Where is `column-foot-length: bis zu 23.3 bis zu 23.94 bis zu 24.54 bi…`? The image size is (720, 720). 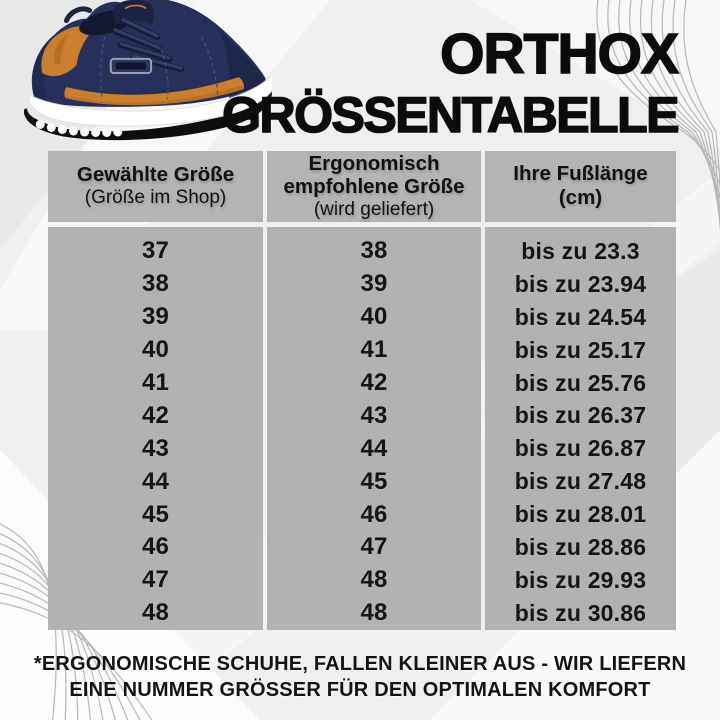 column-foot-length: bis zu 23.3 bis zu 23.94 bis zu 24.54 bi… is located at coordinates (580, 428).